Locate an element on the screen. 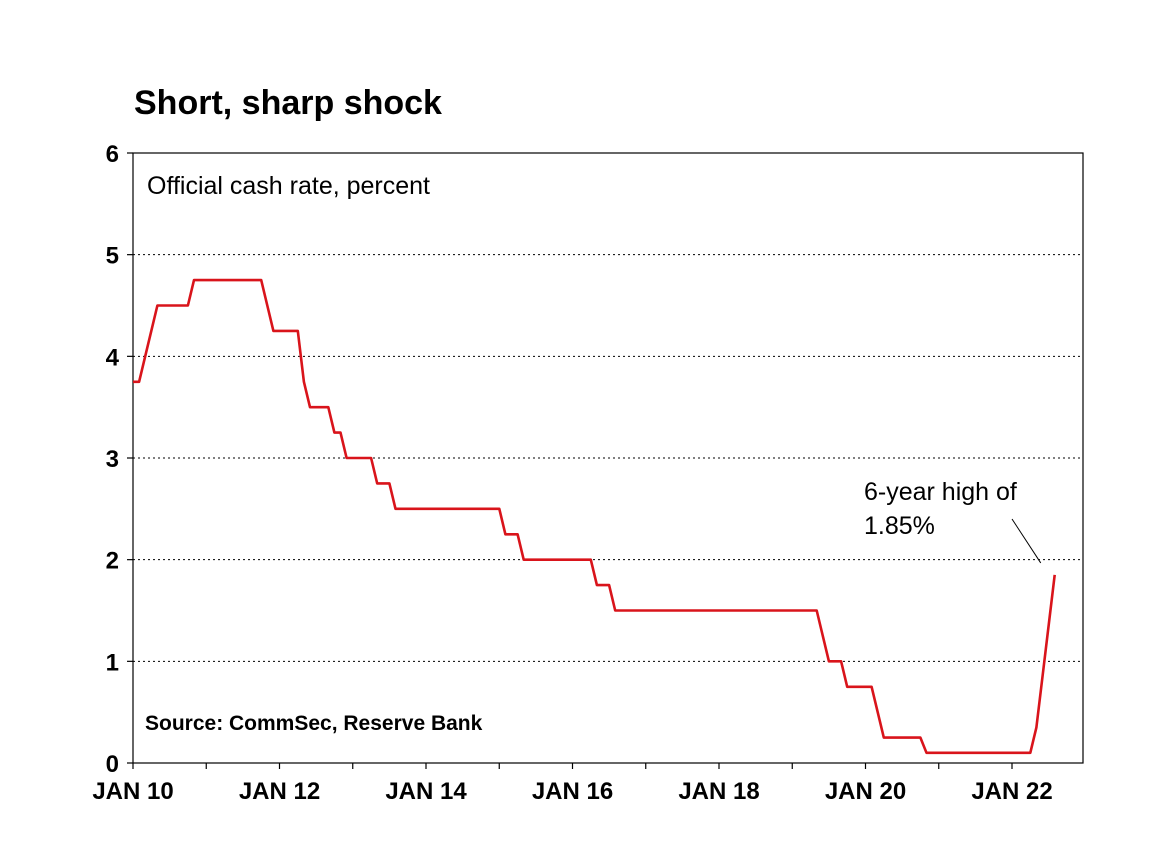  y-tick-label: 6 is located at coordinates (112, 154).